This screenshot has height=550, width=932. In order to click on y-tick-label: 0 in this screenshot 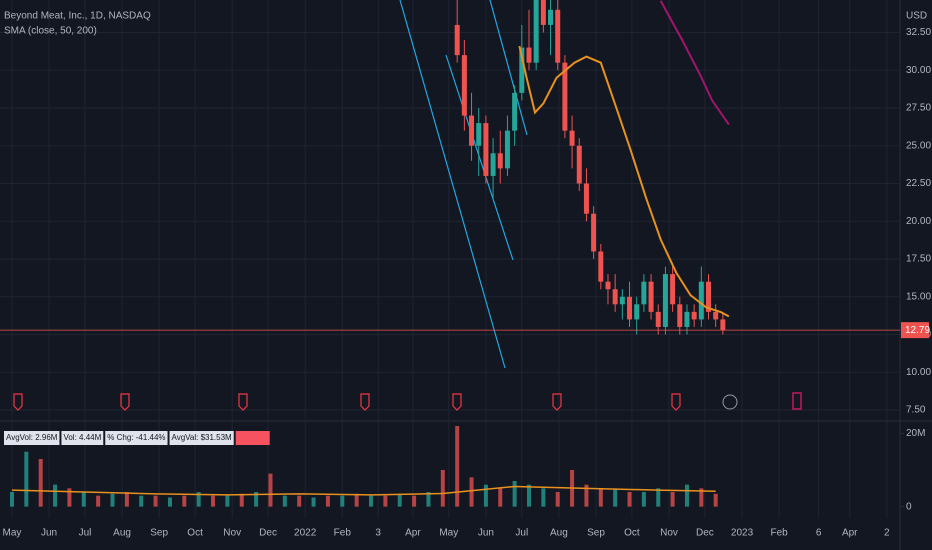, I will do `click(909, 506)`.